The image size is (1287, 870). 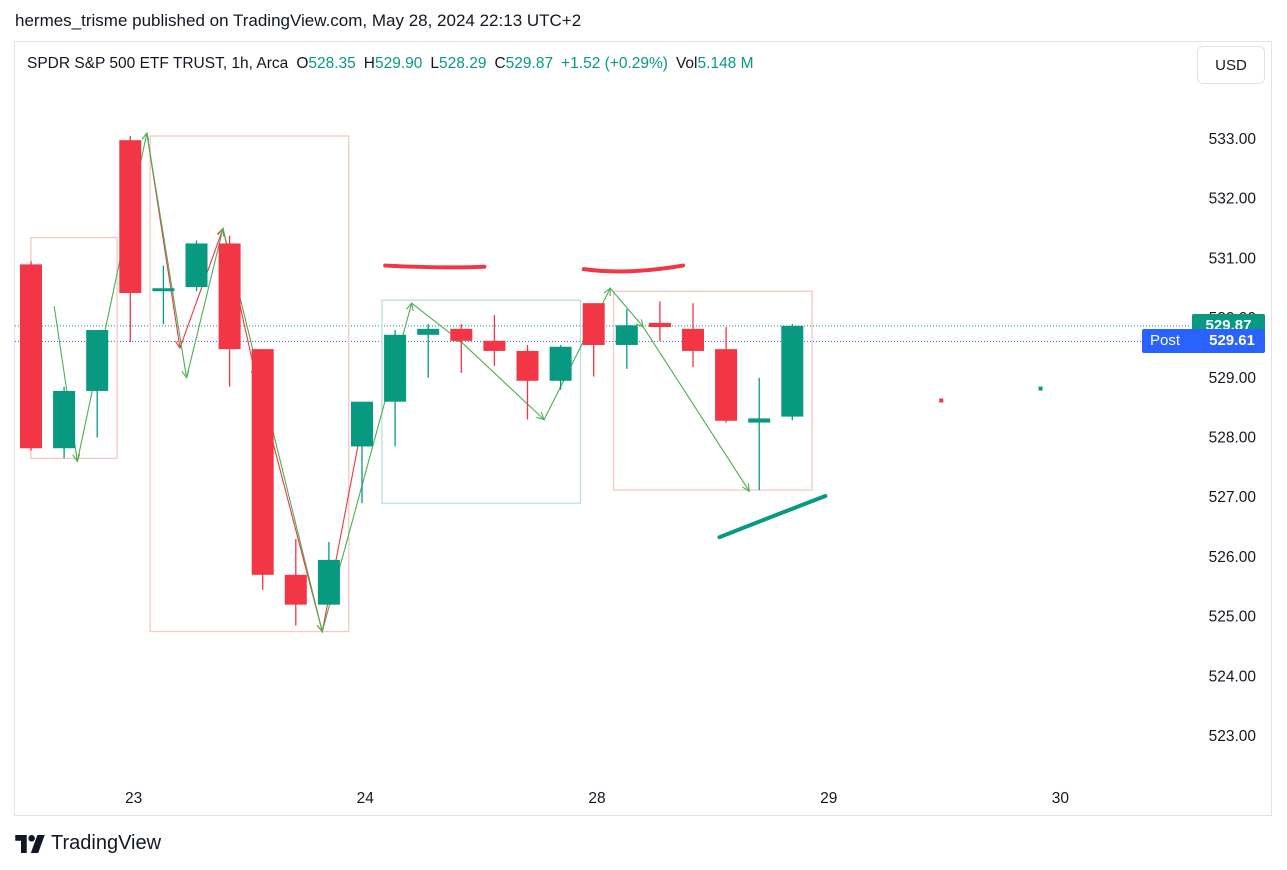 What do you see at coordinates (1061, 798) in the screenshot?
I see `time-axis-label: 30` at bounding box center [1061, 798].